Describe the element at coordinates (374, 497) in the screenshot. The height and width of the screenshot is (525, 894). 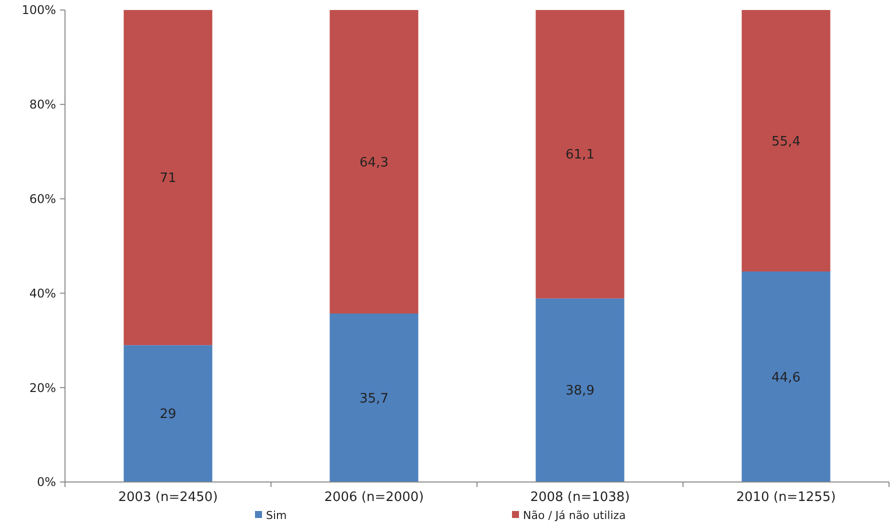
I see `x-tick-label: 2006 (n=2000)` at that location.